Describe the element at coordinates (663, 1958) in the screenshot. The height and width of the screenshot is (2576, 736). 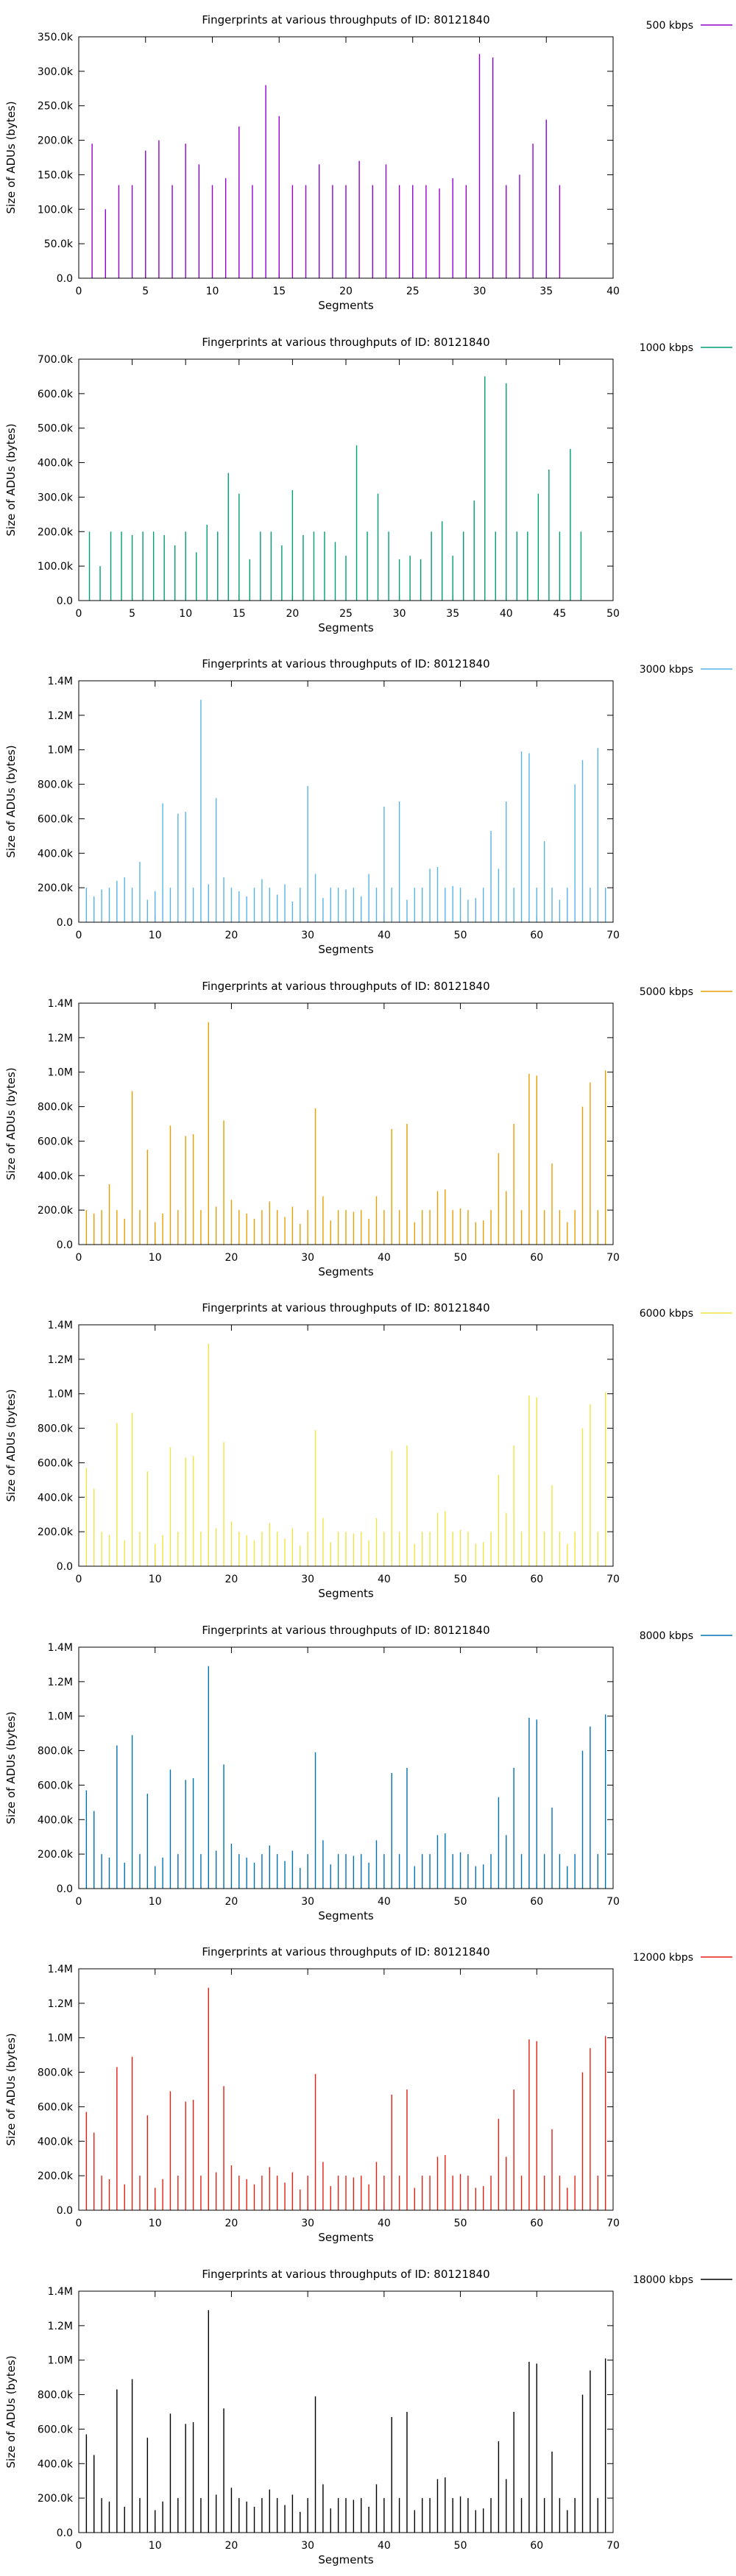
I see `legend-label: 12000 kbps` at that location.